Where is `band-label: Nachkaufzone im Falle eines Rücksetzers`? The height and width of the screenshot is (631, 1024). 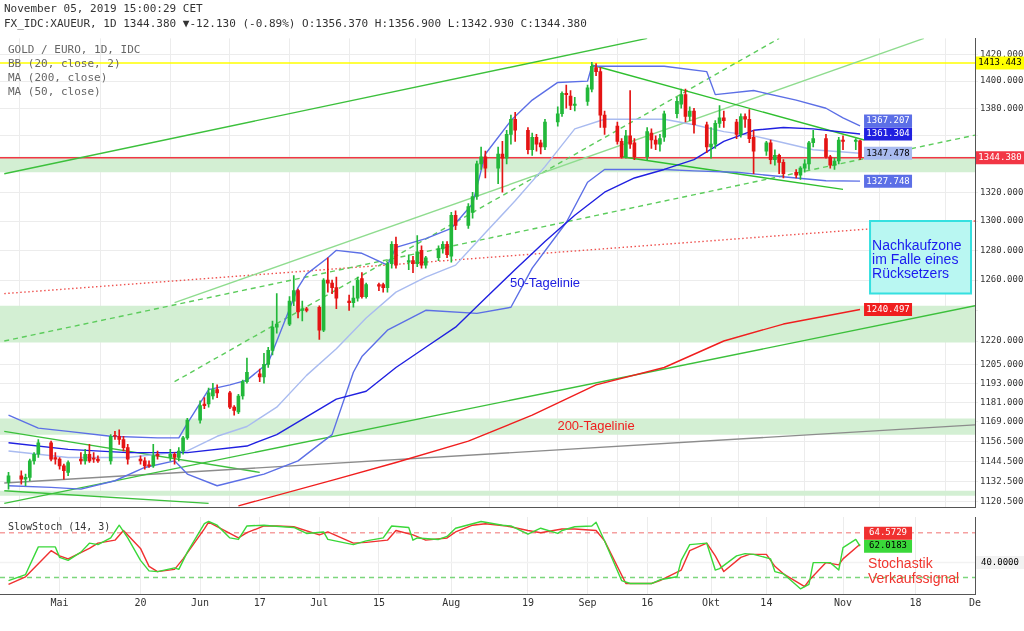
band-label: Nachkaufzone im Falle eines Rücksetzers is located at coordinates (917, 258).